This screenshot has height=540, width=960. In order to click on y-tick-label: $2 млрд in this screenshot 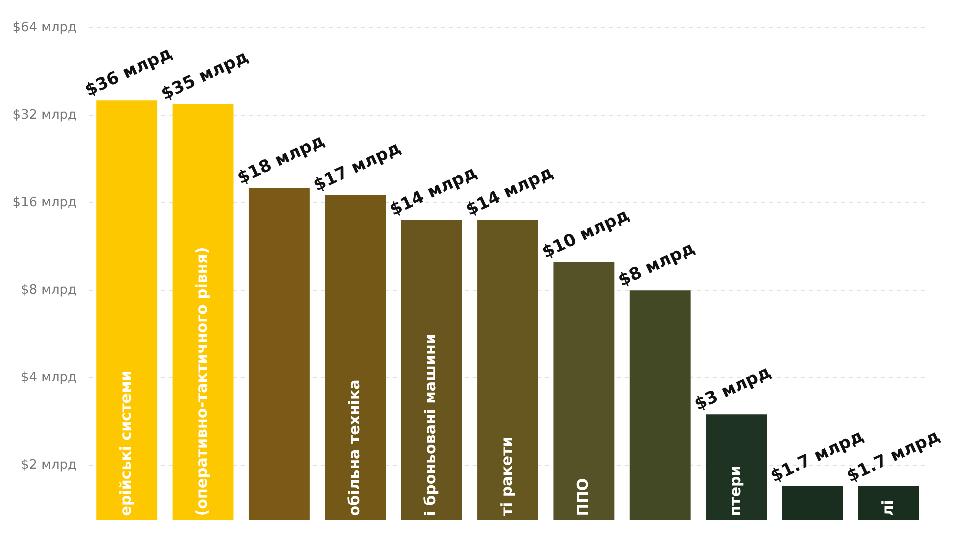, I will do `click(49, 466)`.